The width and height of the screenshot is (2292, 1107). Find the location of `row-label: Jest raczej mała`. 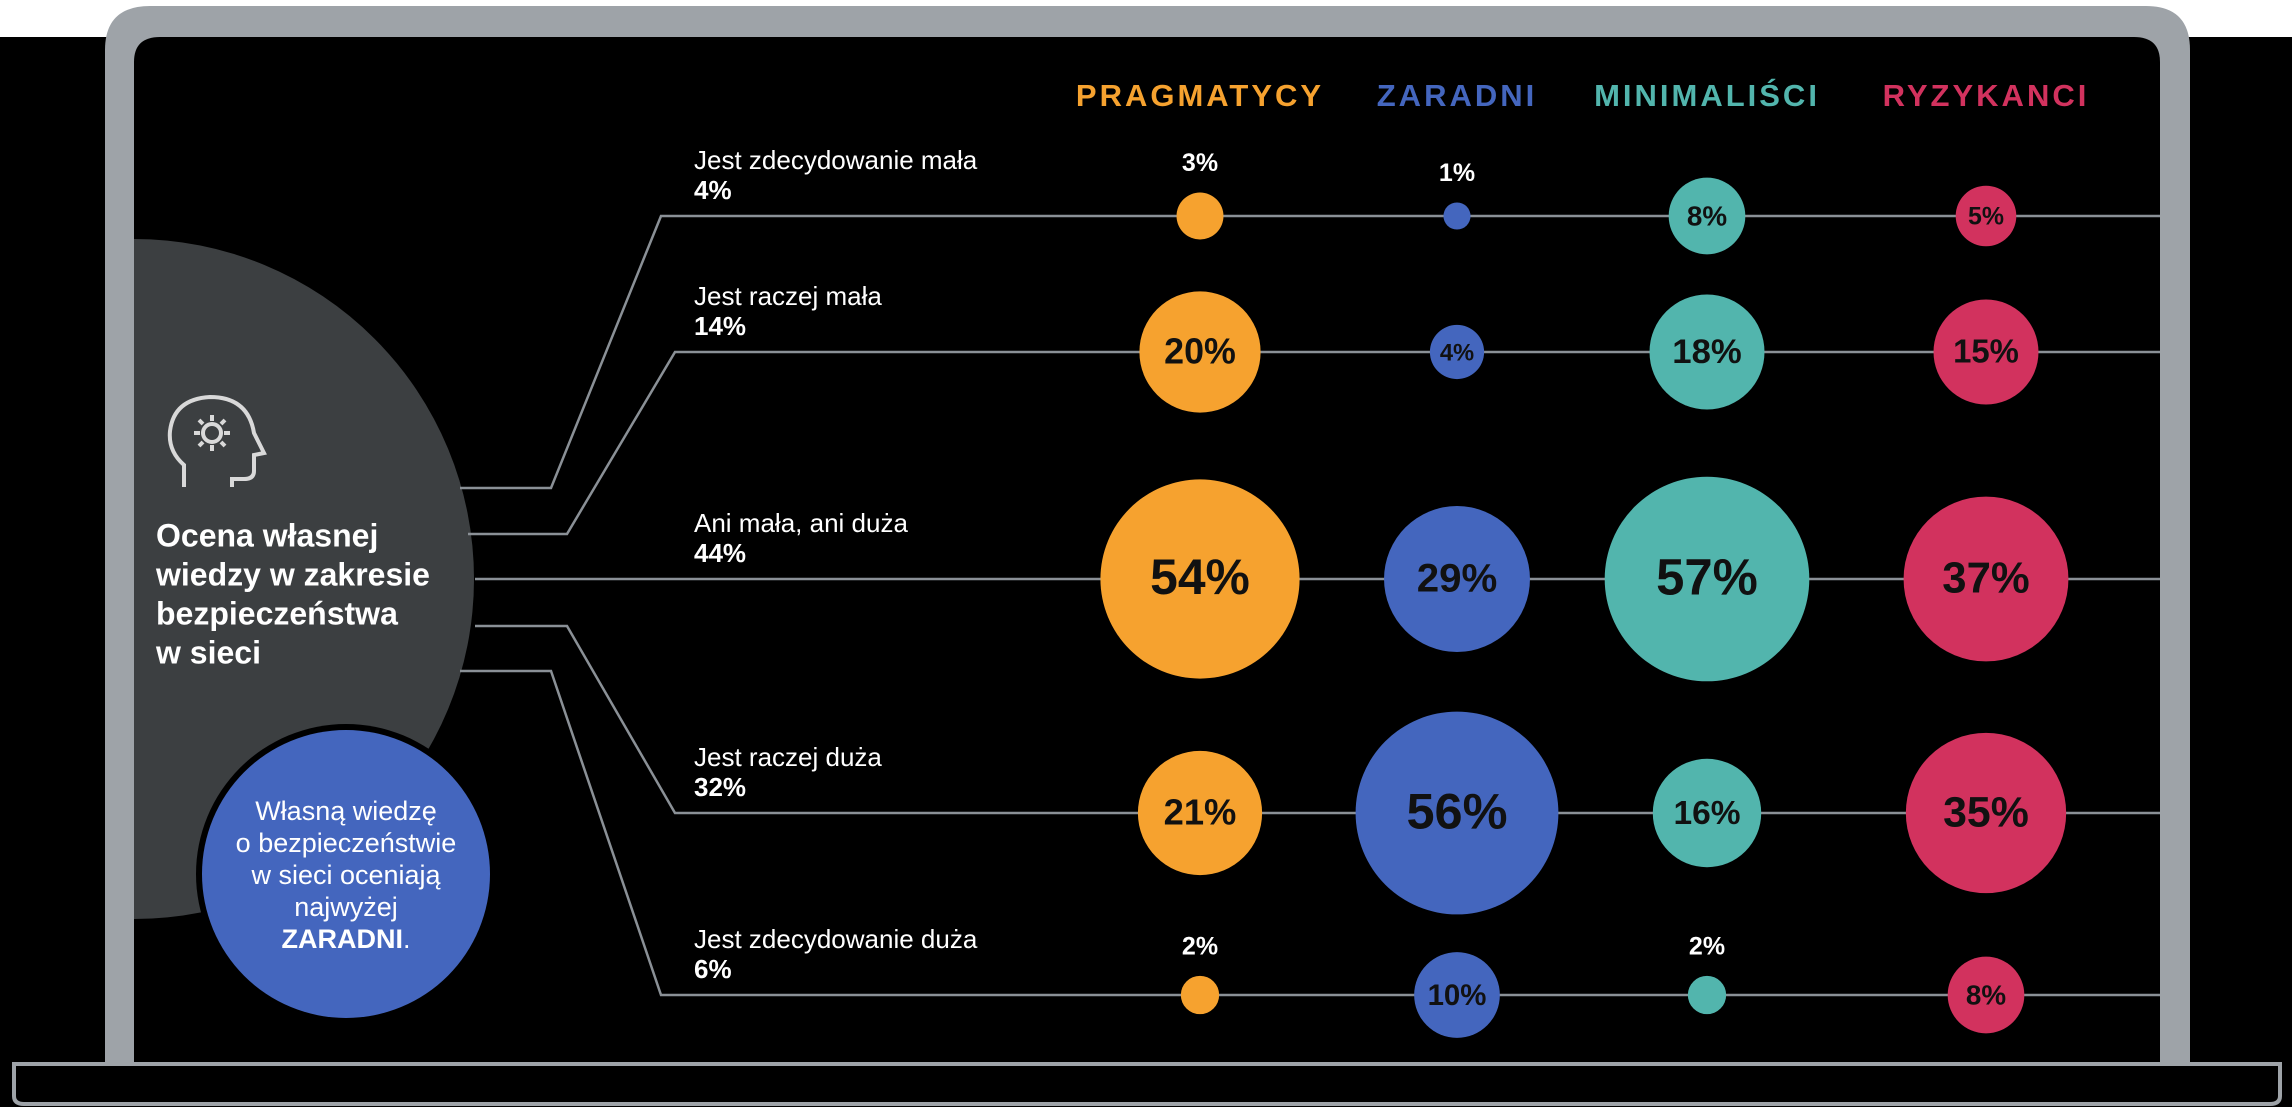

row-label: Jest raczej mała is located at coordinates (788, 296).